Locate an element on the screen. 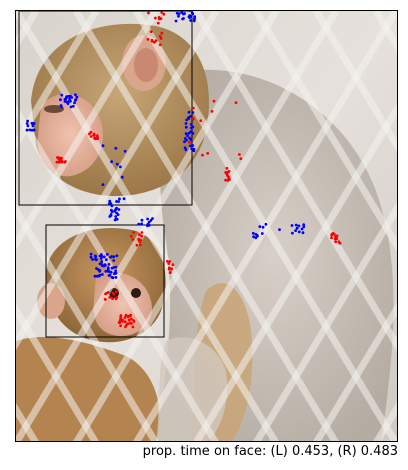  fence-wire is located at coordinates (57, 81).